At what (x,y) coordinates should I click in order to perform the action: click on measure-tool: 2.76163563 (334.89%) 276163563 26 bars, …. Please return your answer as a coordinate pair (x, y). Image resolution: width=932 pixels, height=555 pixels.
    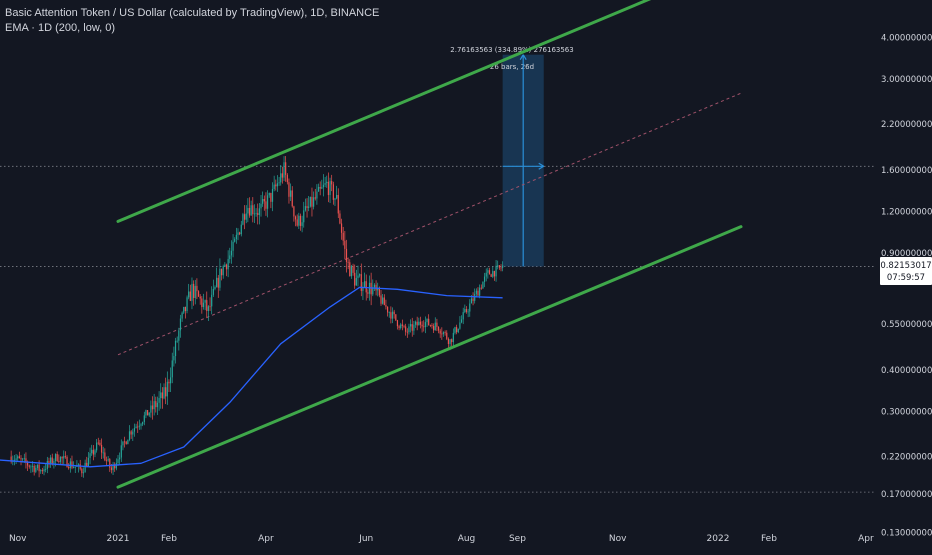
    Looking at the image, I should click on (512, 156).